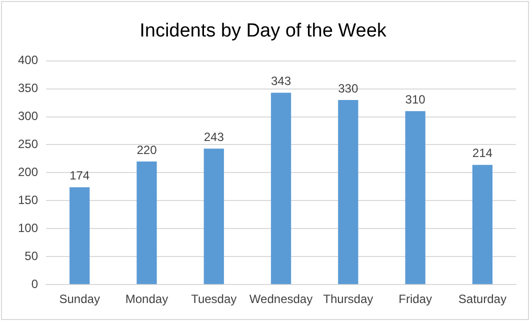  I want to click on data-label: 343, so click(281, 81).